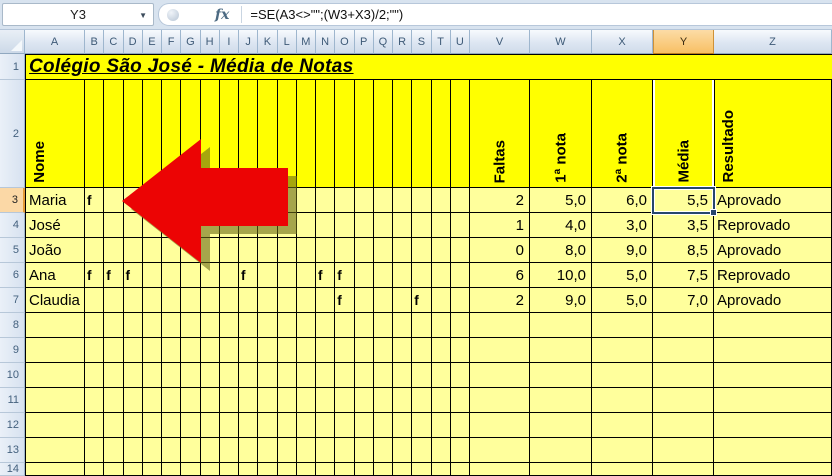 The width and height of the screenshot is (832, 476). I want to click on cell-T10, so click(441, 375).